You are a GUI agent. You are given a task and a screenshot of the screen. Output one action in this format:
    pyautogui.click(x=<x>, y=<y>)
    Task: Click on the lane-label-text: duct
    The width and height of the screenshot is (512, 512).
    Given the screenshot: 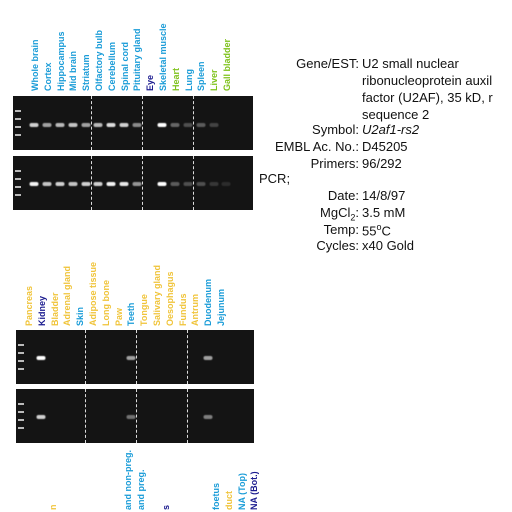 What is the action you would take?
    pyautogui.click(x=228, y=500)
    